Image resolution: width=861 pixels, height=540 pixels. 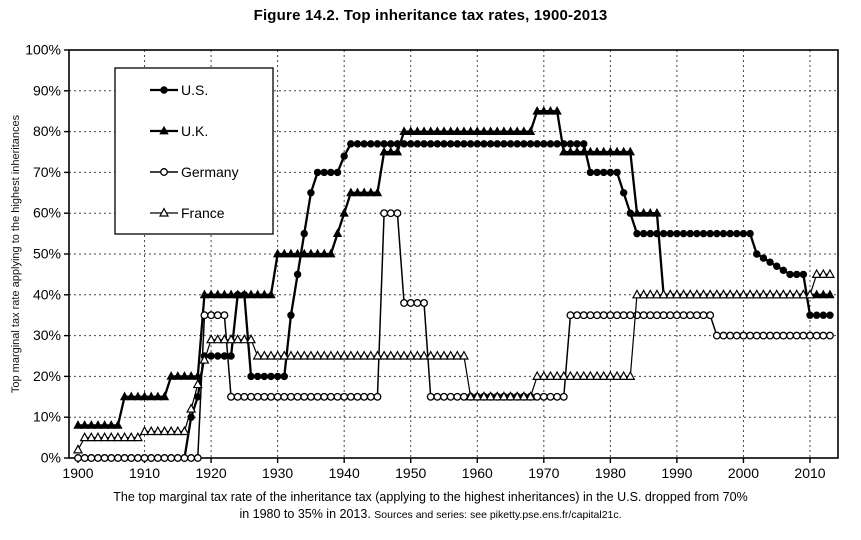 What do you see at coordinates (144, 473) in the screenshot?
I see `x-tick-label: 1910` at bounding box center [144, 473].